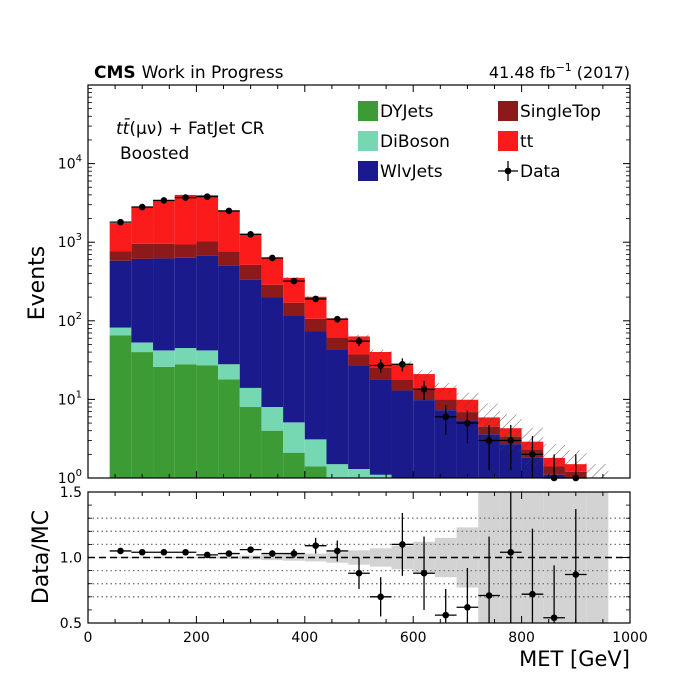 This screenshot has height=700, width=700. Describe the element at coordinates (70, 320) in the screenshot. I see `y-tick-label-2: 10²` at that location.